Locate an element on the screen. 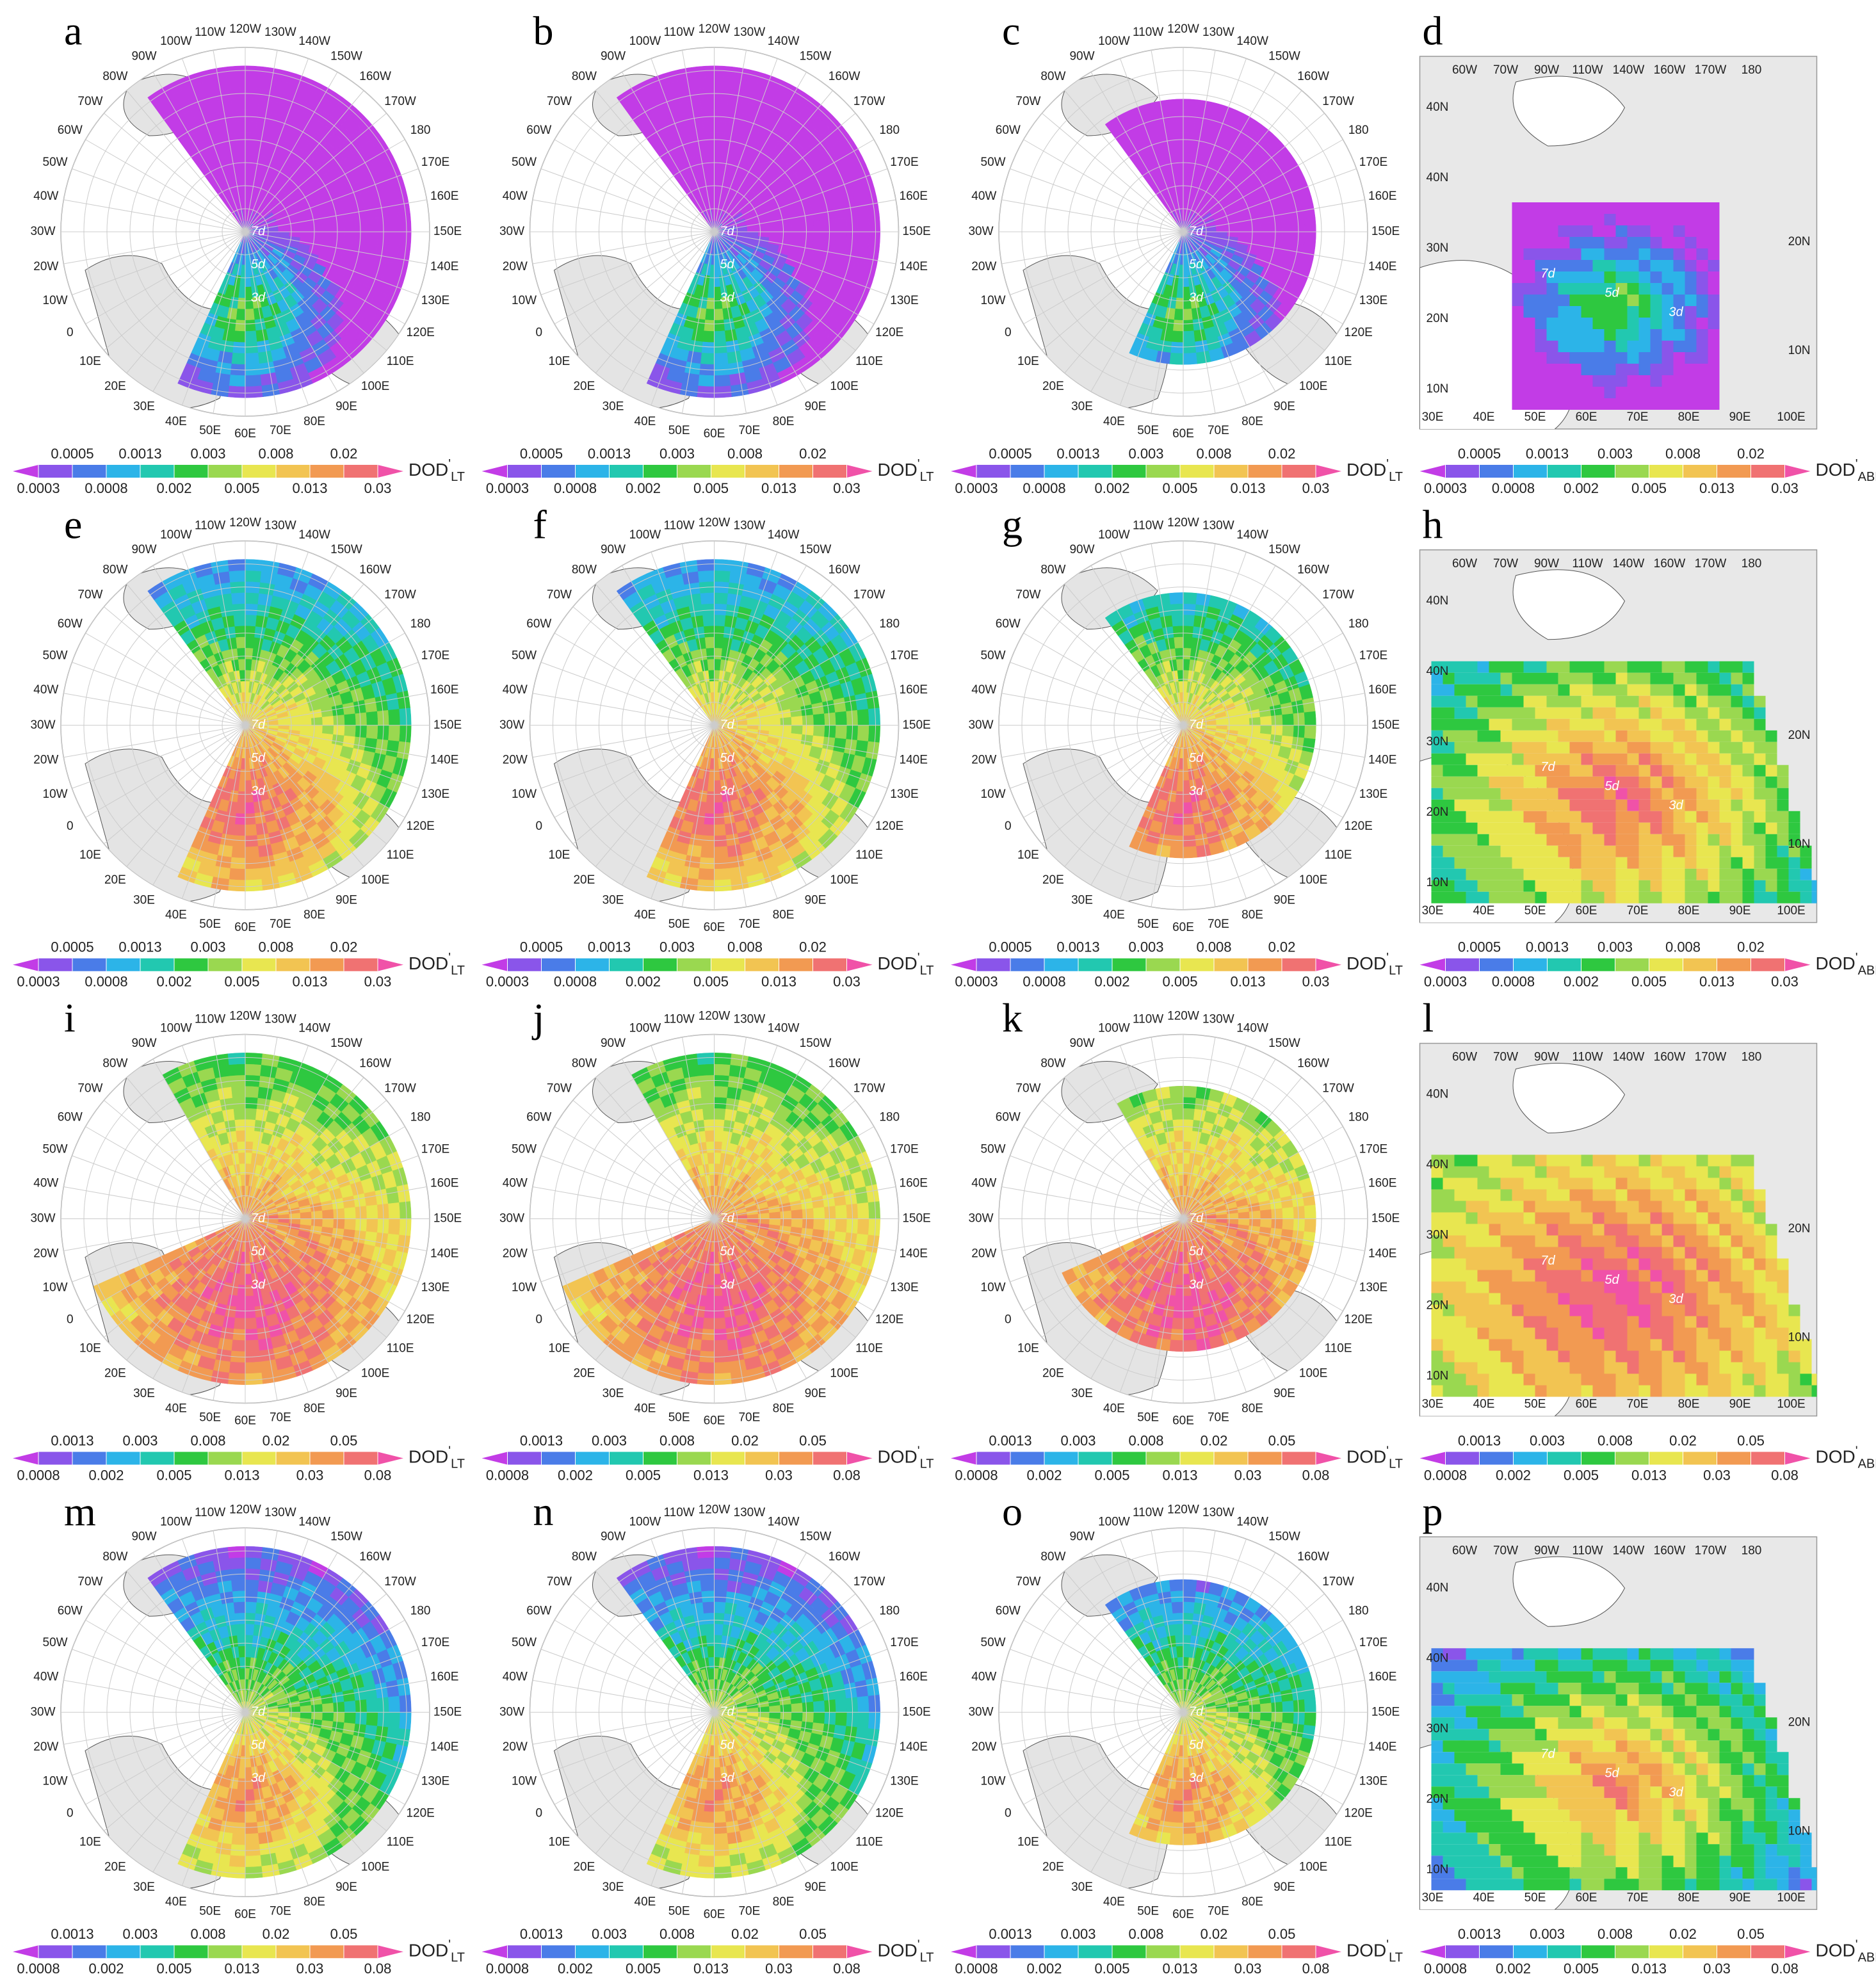 The width and height of the screenshot is (1876, 1974). colorbar-label: 0.0003 is located at coordinates (976, 488).